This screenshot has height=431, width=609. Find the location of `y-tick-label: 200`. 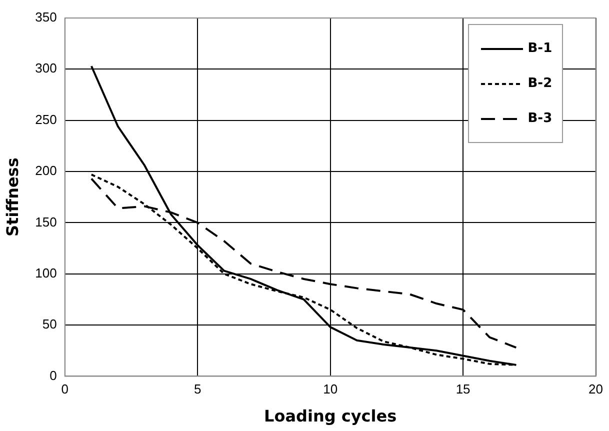

y-tick-label: 200 is located at coordinates (46, 170).